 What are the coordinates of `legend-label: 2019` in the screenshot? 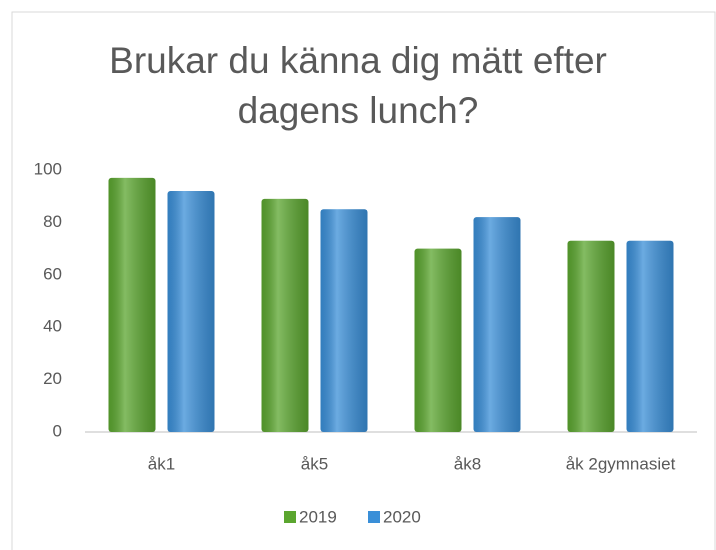 It's located at (318, 516).